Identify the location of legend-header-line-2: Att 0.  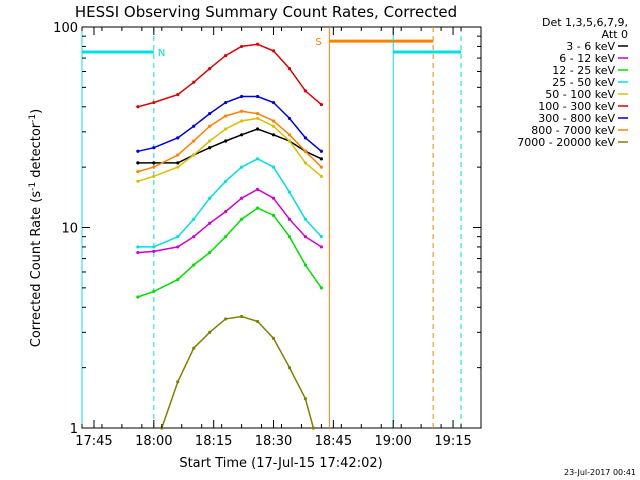
(615, 34).